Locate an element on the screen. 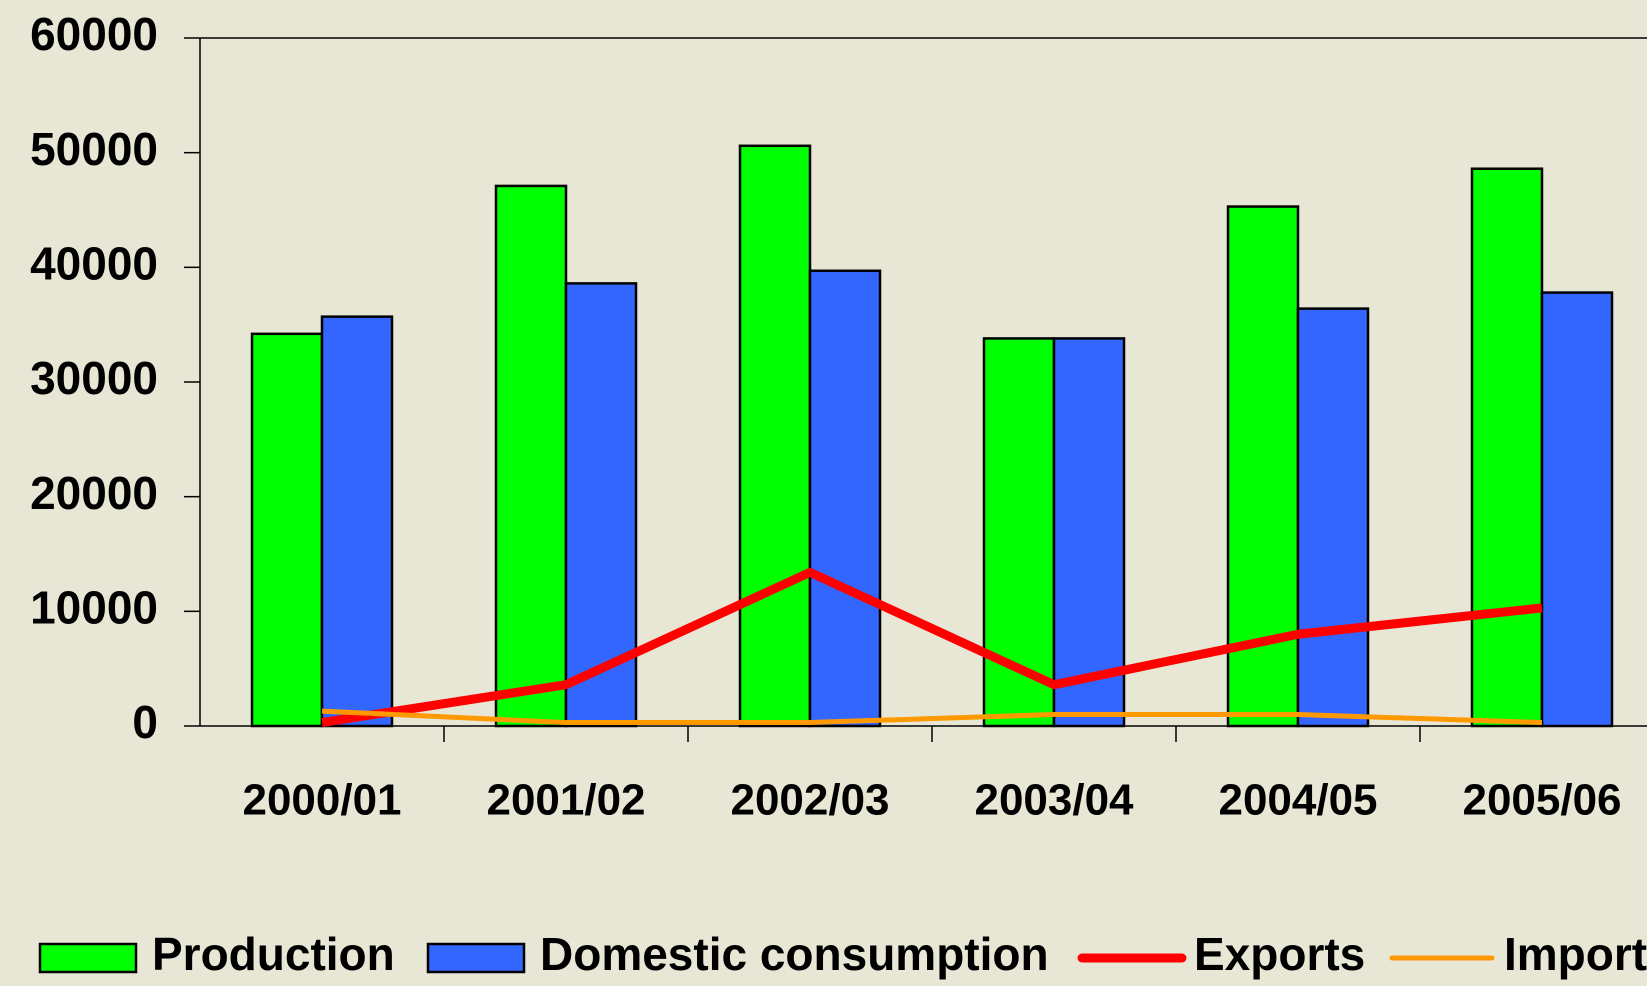 This screenshot has height=986, width=1647. y-tick-label: 10000 is located at coordinates (94, 607).